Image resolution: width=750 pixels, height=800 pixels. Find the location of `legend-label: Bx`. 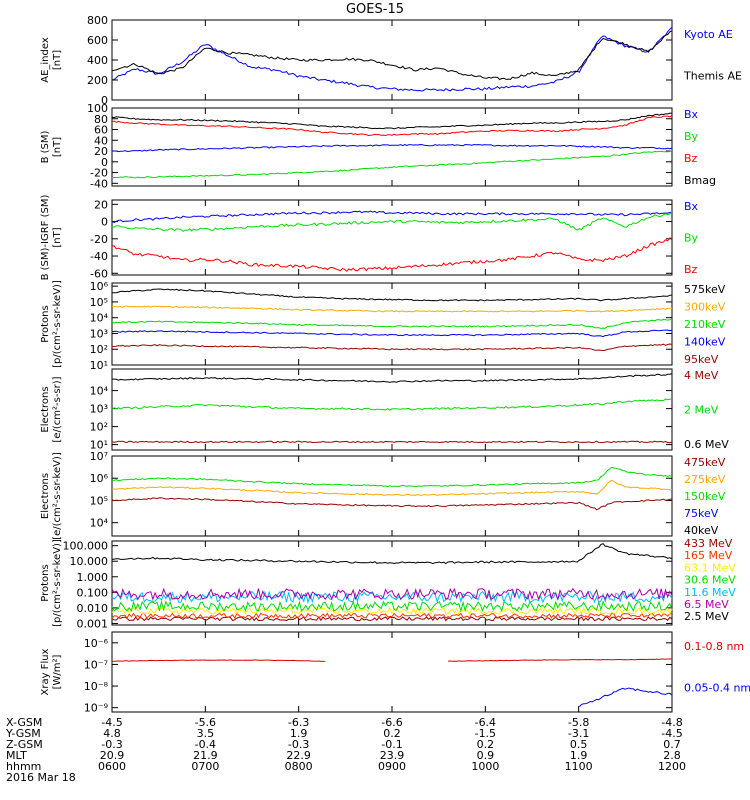

legend-label: Bx is located at coordinates (691, 206).